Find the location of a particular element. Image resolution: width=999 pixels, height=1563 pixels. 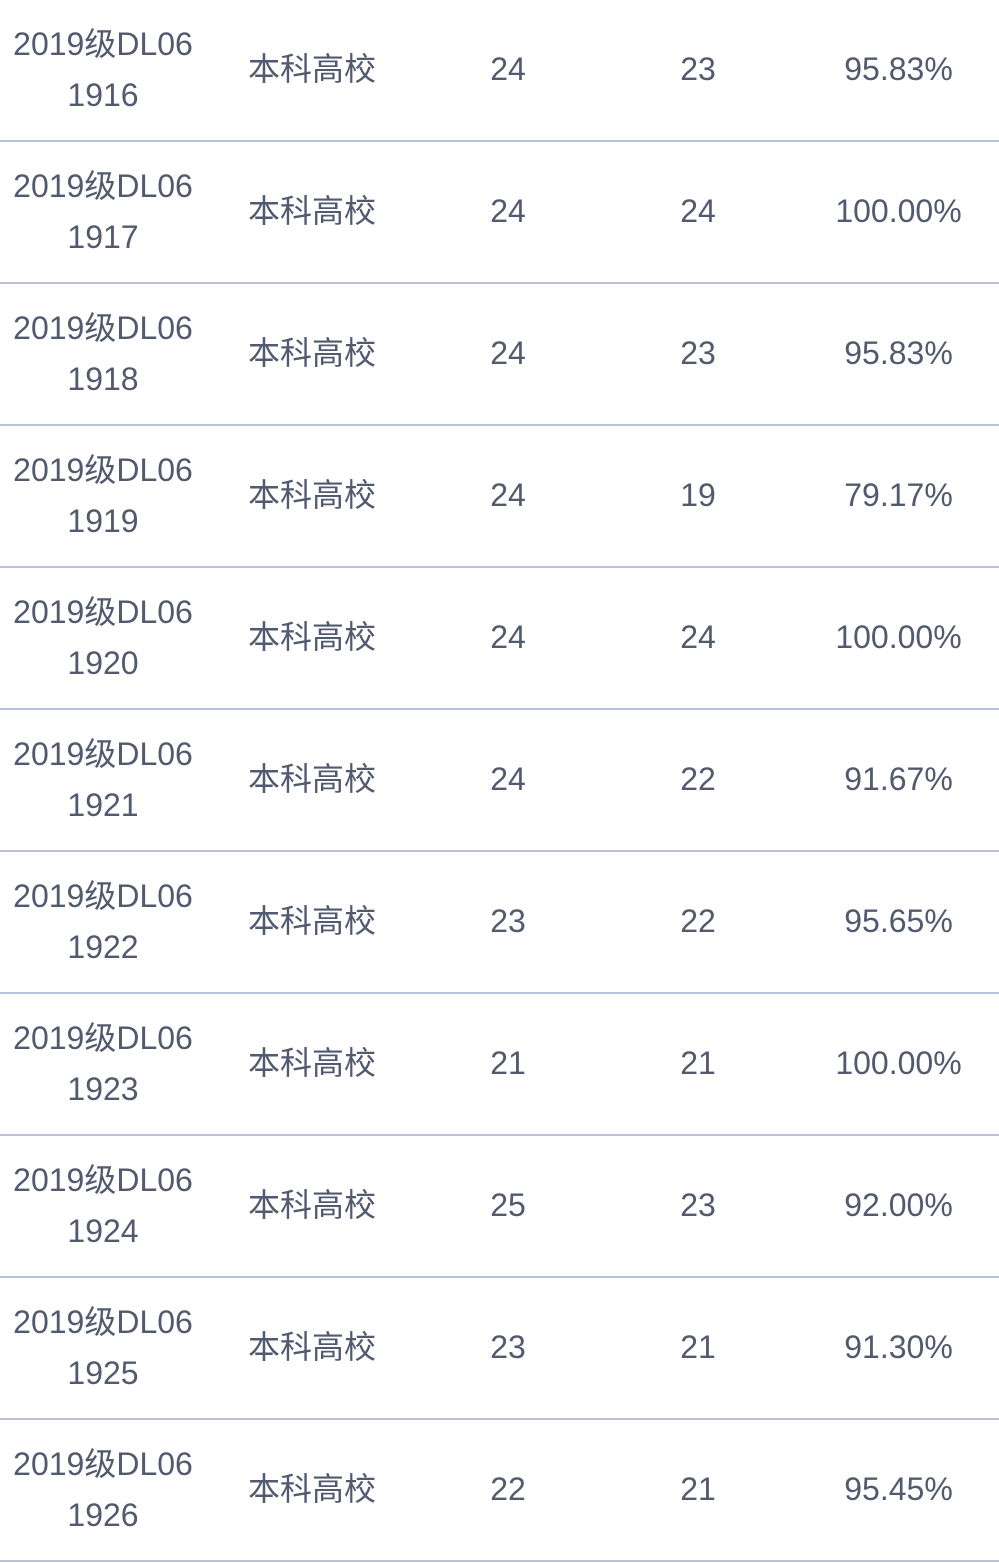

table-row: 2019级DL06 1918 本科高校 24 23 95.83% is located at coordinates (499, 355).